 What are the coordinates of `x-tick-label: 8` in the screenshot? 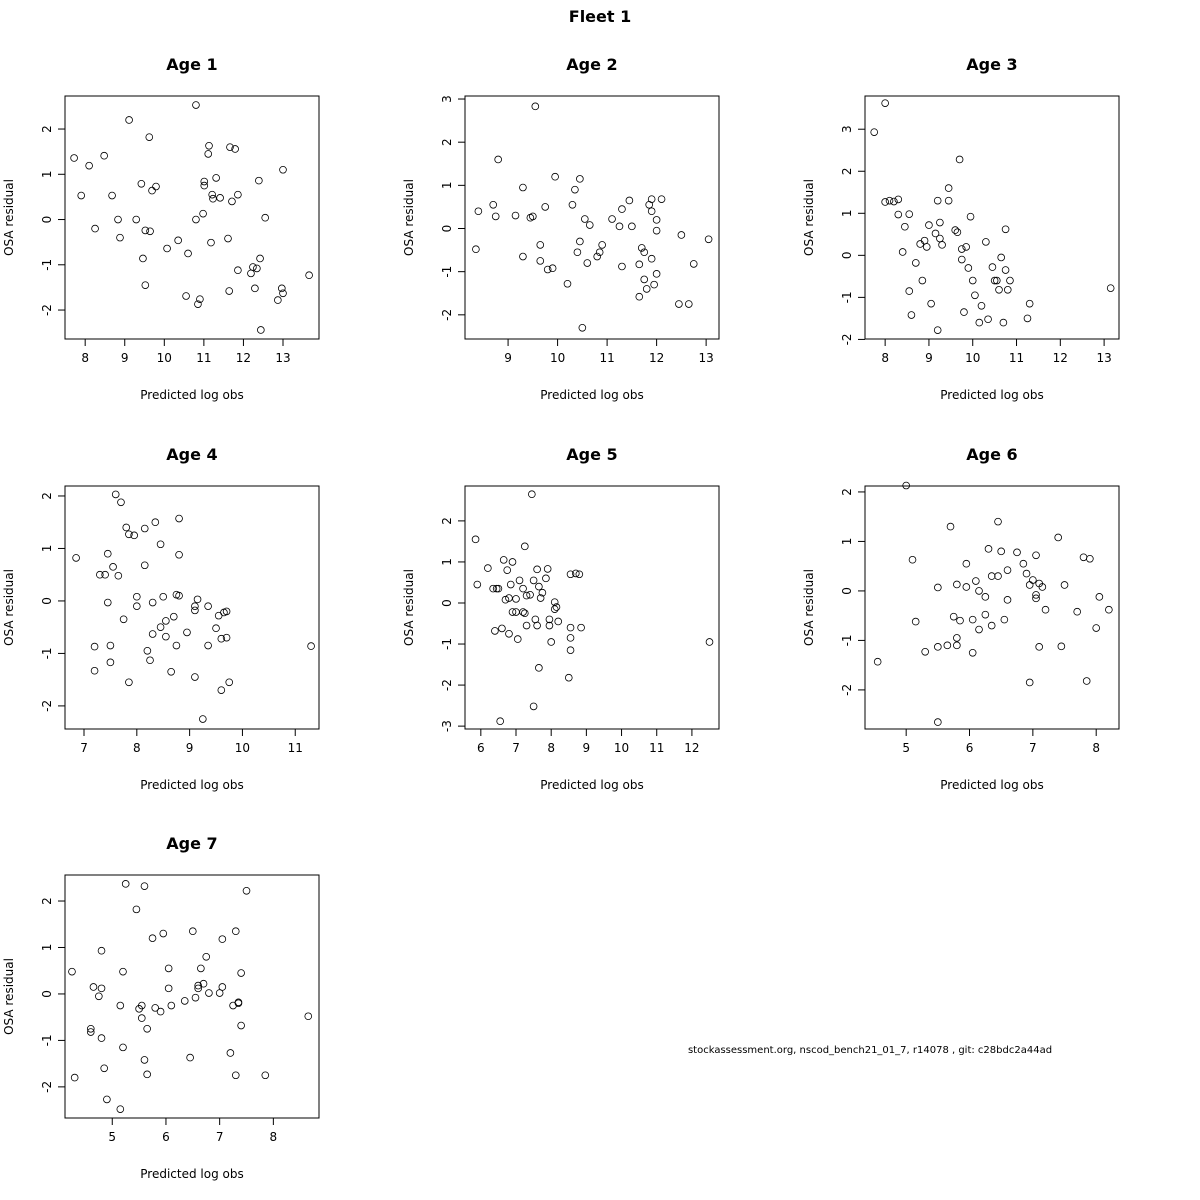 It's located at (1096, 748).